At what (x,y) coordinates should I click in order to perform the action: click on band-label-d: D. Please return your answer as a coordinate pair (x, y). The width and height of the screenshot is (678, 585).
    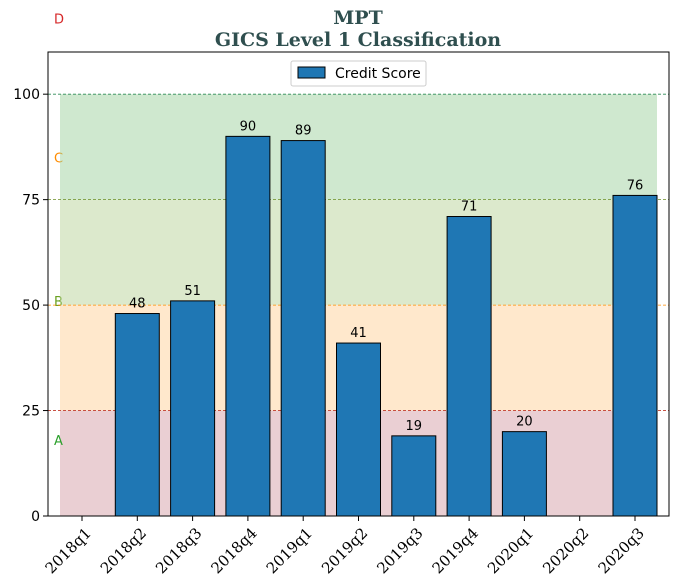
    Looking at the image, I should click on (59, 19).